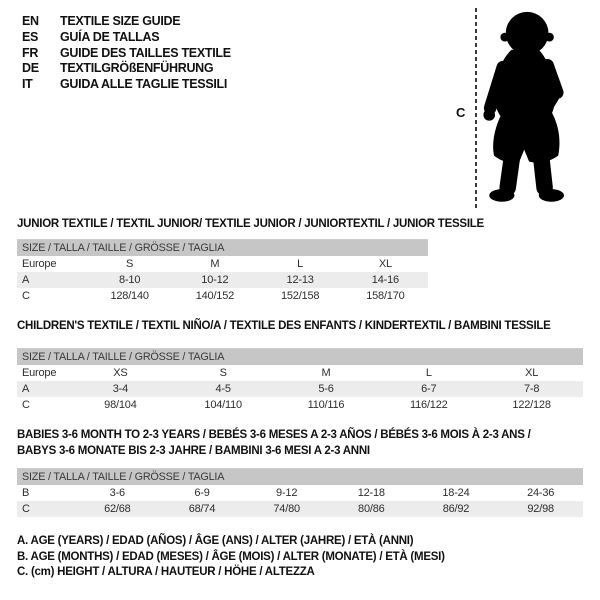 This screenshot has width=600, height=600. What do you see at coordinates (531, 388) in the screenshot?
I see `value-cell: 7-8` at bounding box center [531, 388].